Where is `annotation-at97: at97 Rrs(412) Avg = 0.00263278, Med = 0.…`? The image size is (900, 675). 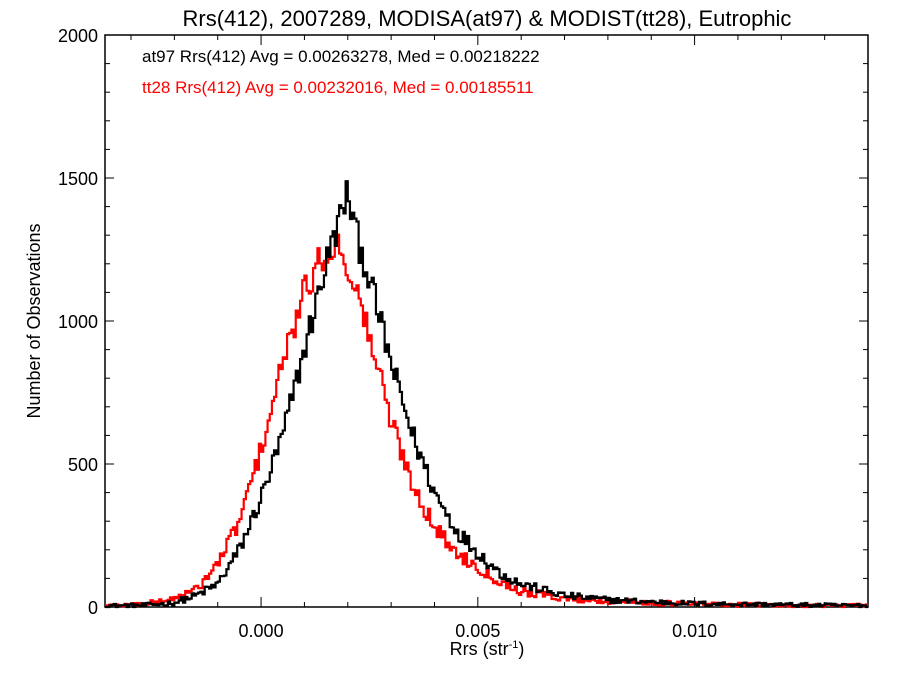
annotation-at97: at97 Rrs(412) Avg = 0.00263278, Med = 0.… is located at coordinates (341, 56).